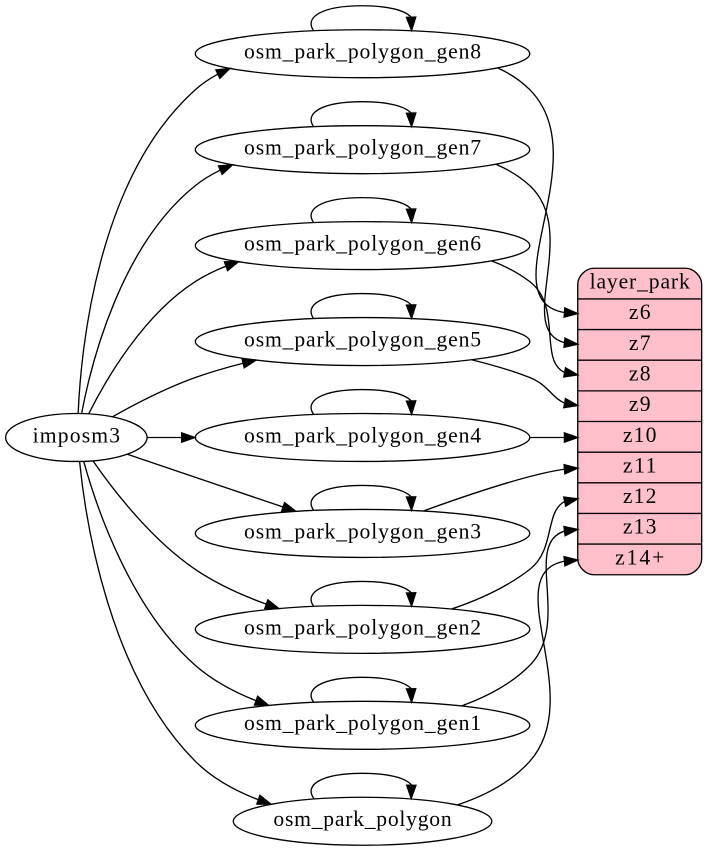 The width and height of the screenshot is (707, 851). I want to click on svg-text: z9, so click(640, 404).